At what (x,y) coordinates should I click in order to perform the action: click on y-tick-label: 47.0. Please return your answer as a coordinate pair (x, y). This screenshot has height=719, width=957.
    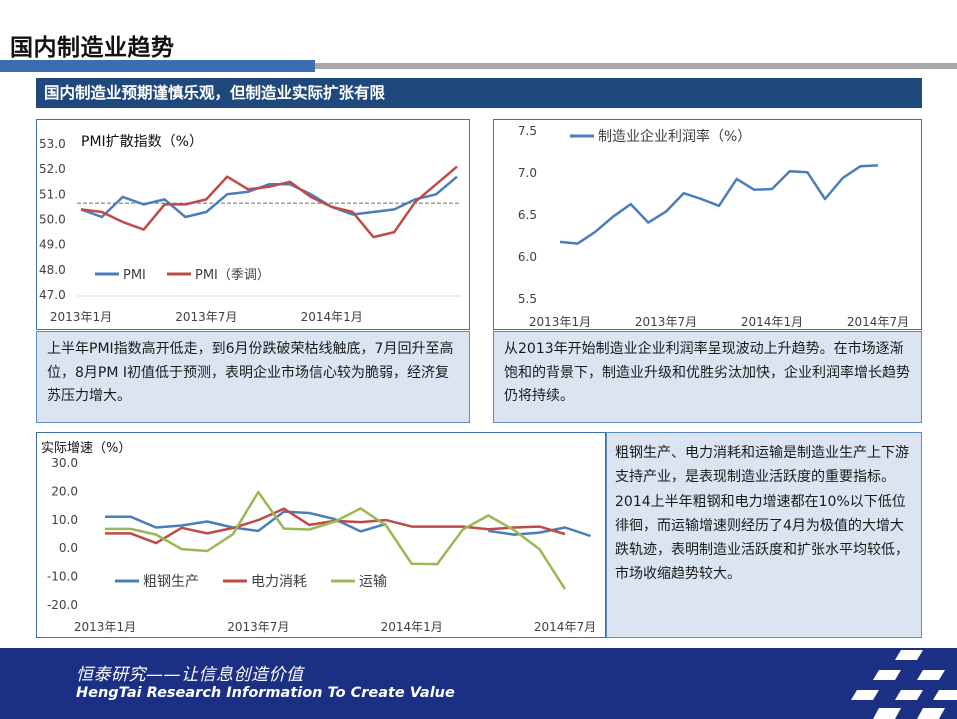
    Looking at the image, I should click on (52, 295).